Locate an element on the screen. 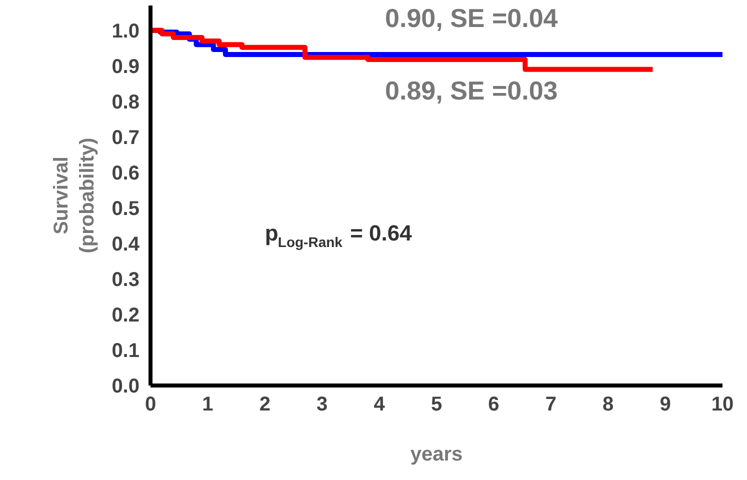 Image resolution: width=747 pixels, height=480 pixels. x-tick-label: 0 is located at coordinates (150, 405).